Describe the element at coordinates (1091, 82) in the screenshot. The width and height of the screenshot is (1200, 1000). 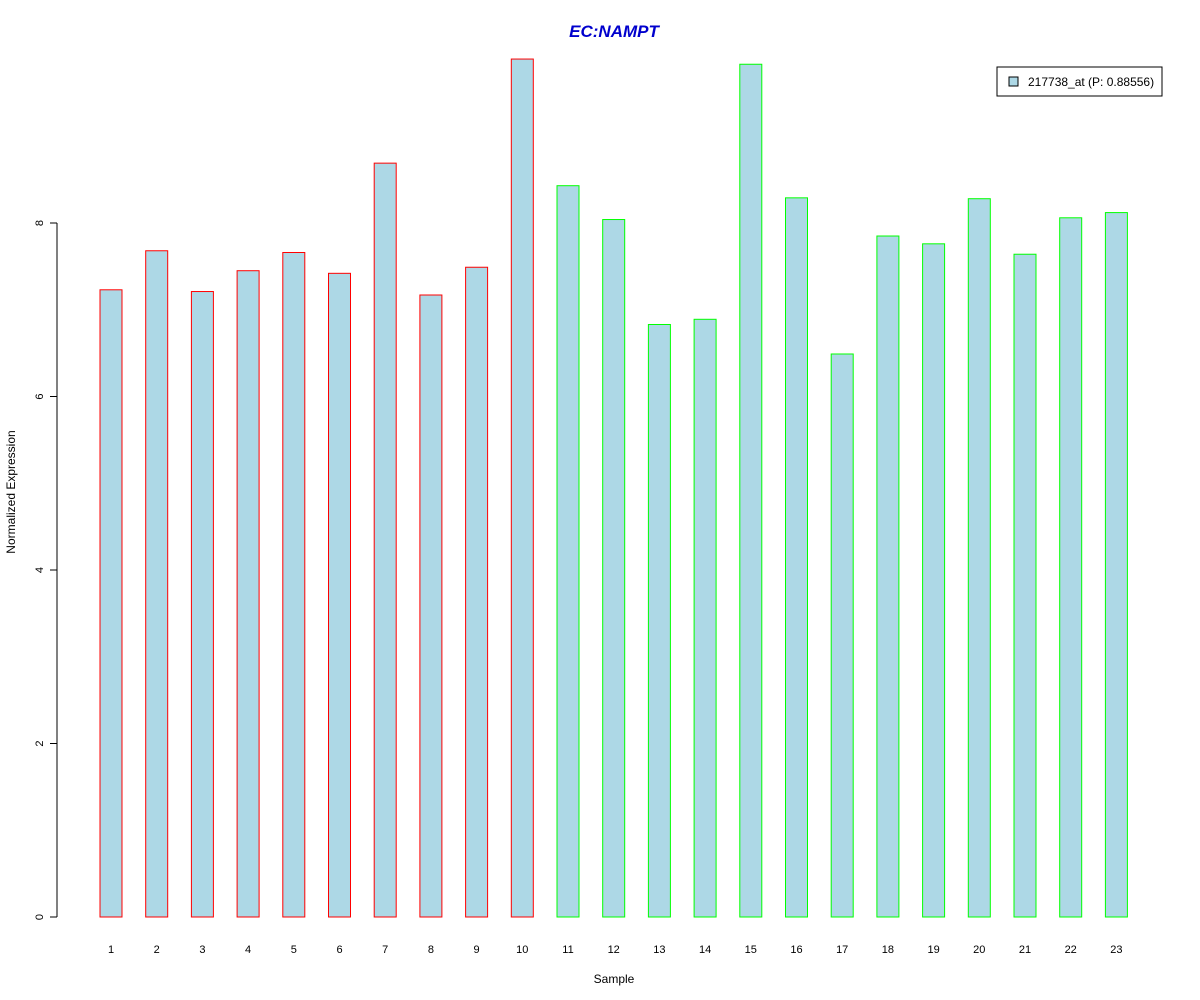
I see `legend-entry-label: 217738_at (P: 0.88556)` at that location.